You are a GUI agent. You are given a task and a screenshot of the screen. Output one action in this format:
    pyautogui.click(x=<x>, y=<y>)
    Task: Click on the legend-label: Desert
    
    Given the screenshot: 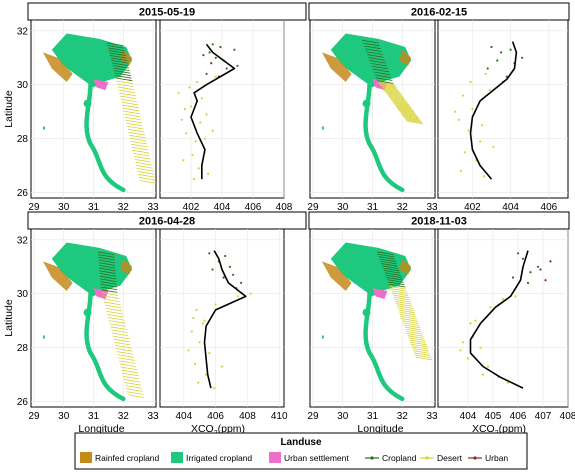 What is the action you would take?
    pyautogui.click(x=450, y=458)
    